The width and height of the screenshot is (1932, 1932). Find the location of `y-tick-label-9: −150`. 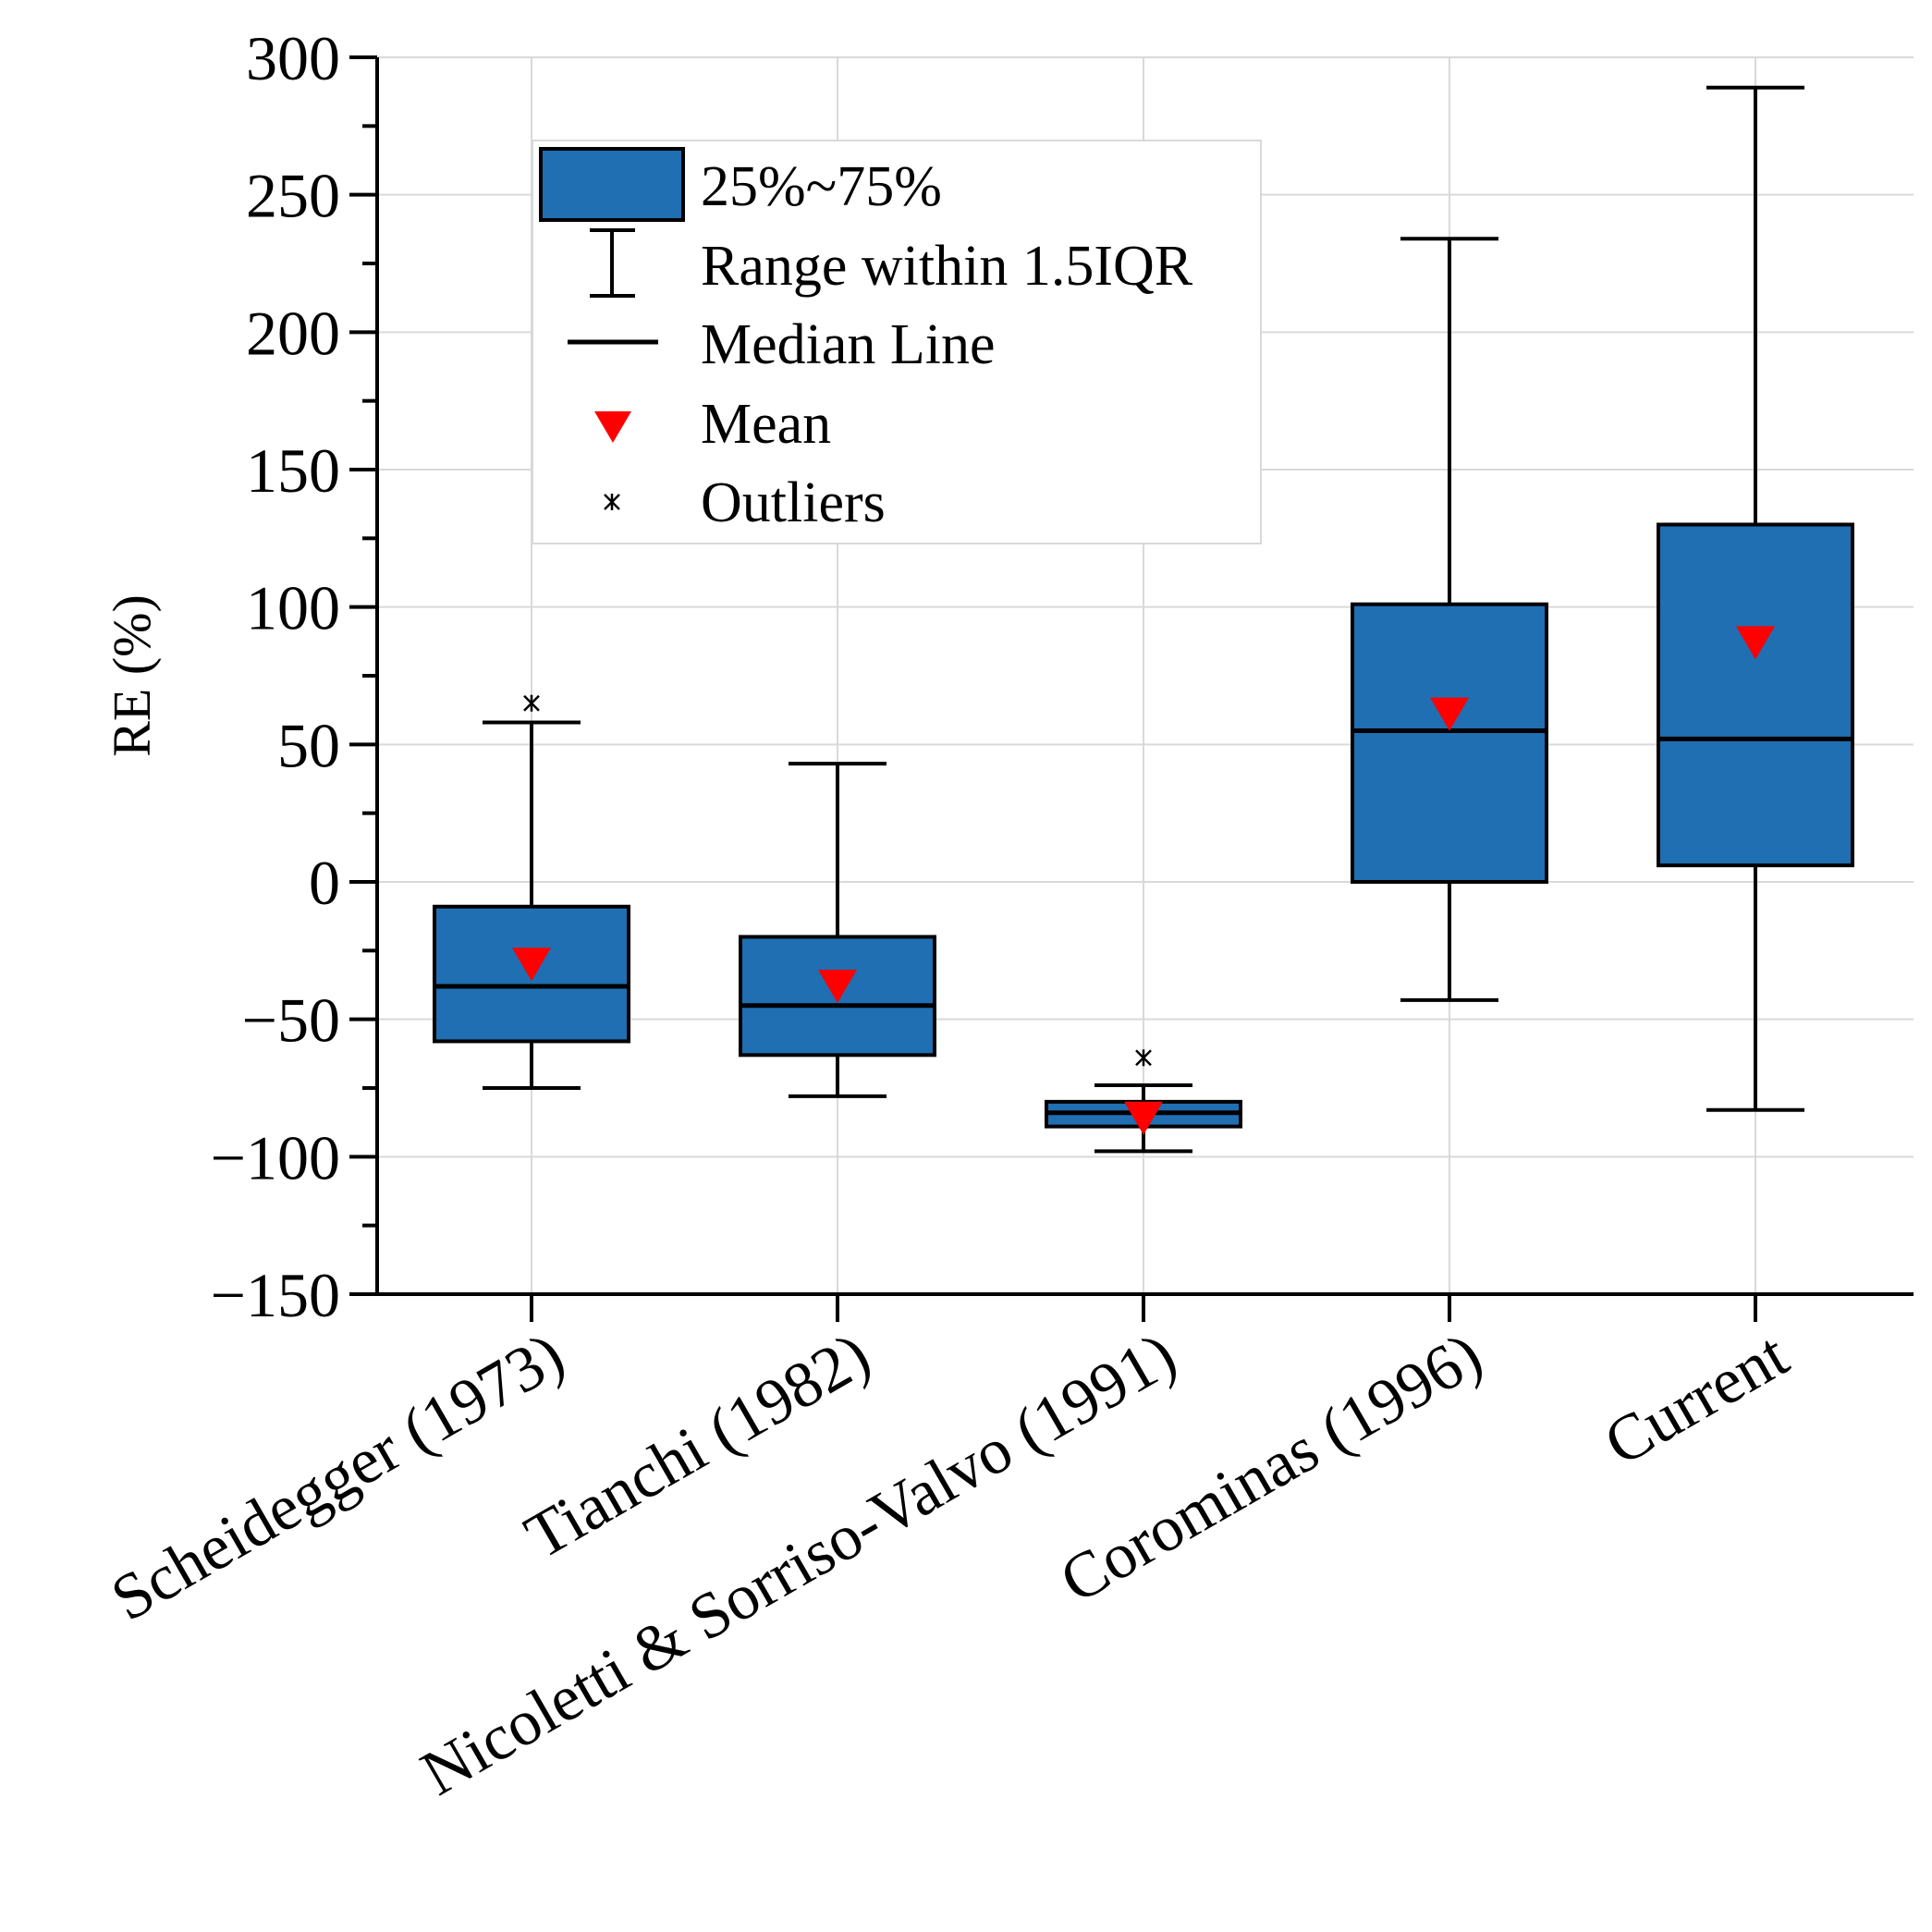

y-tick-label-9: −150 is located at coordinates (275, 1295).